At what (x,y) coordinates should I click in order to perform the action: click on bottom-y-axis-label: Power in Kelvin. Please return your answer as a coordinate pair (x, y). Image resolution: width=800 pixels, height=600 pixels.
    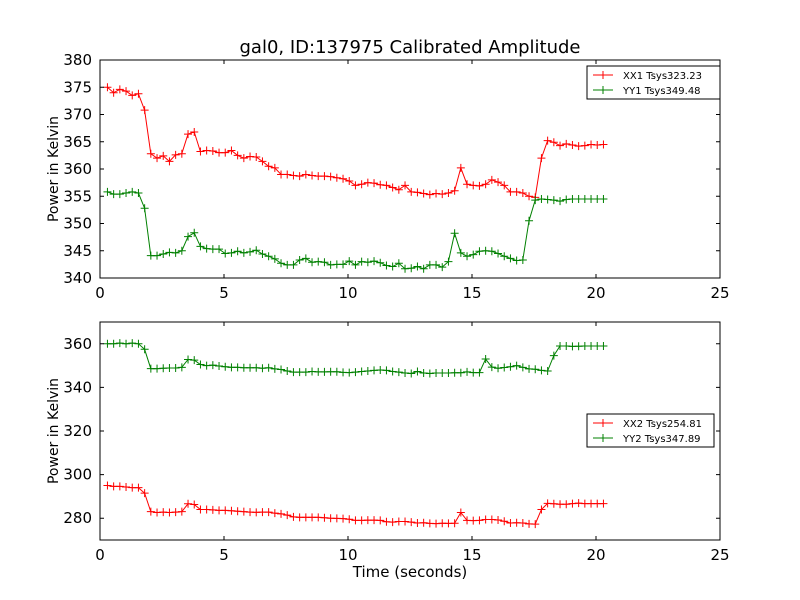
    Looking at the image, I should click on (54, 431).